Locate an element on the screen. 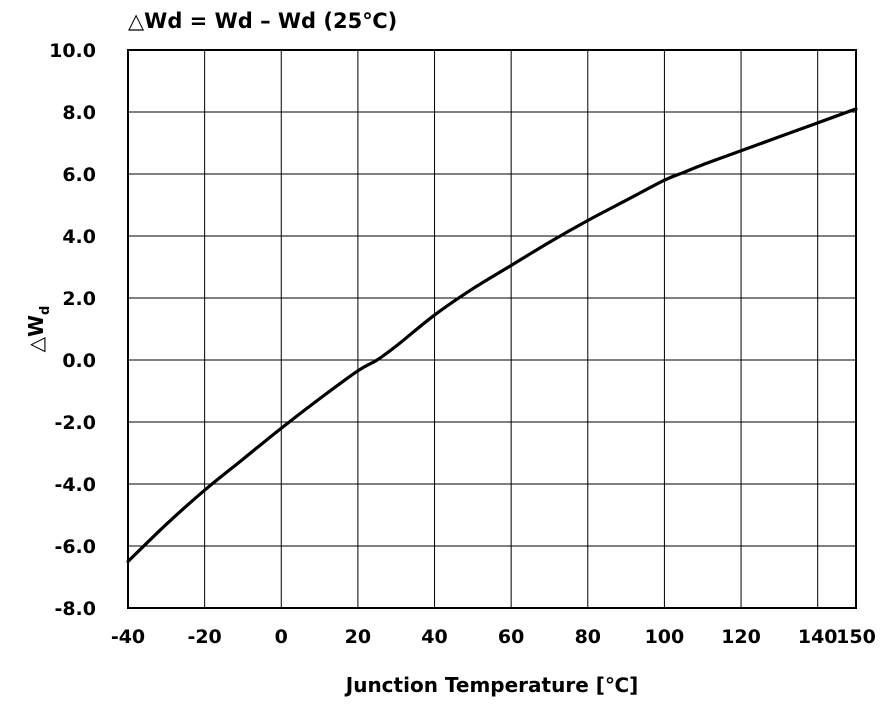  x-tick-label-40: 40 is located at coordinates (434, 637).